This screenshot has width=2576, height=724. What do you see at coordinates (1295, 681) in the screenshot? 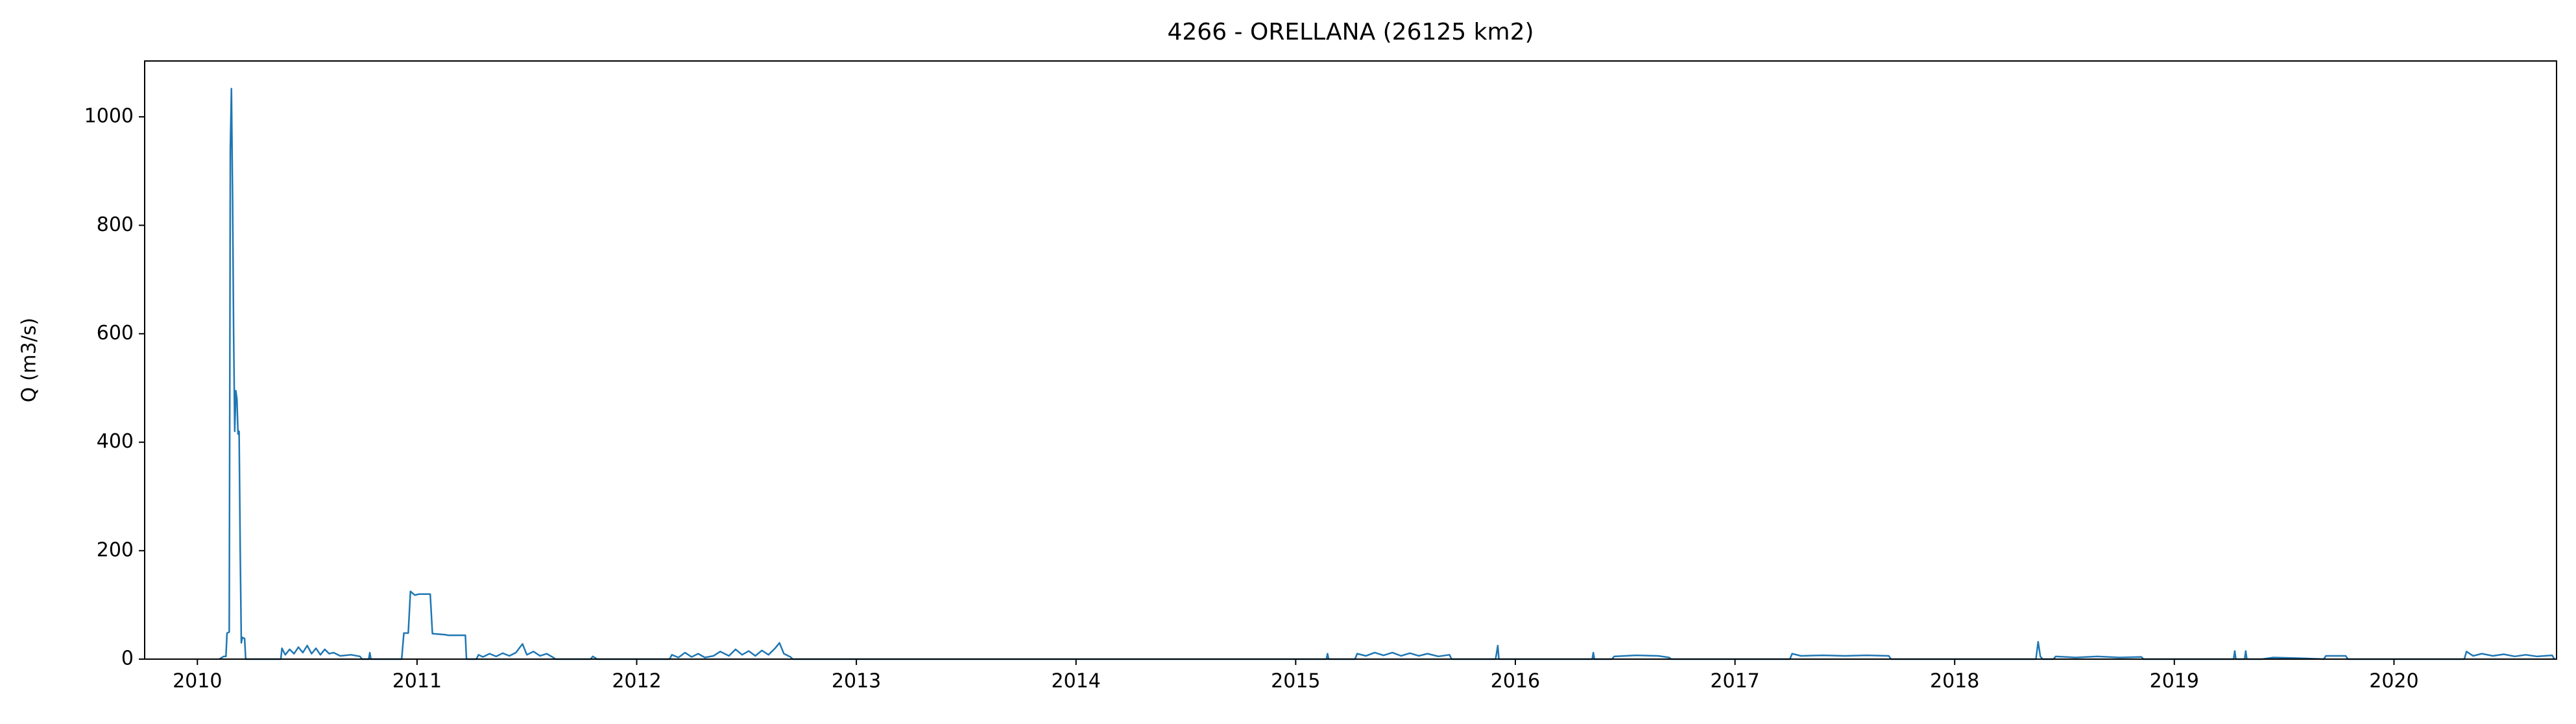
I see `x-tick-label: 2015` at bounding box center [1295, 681].